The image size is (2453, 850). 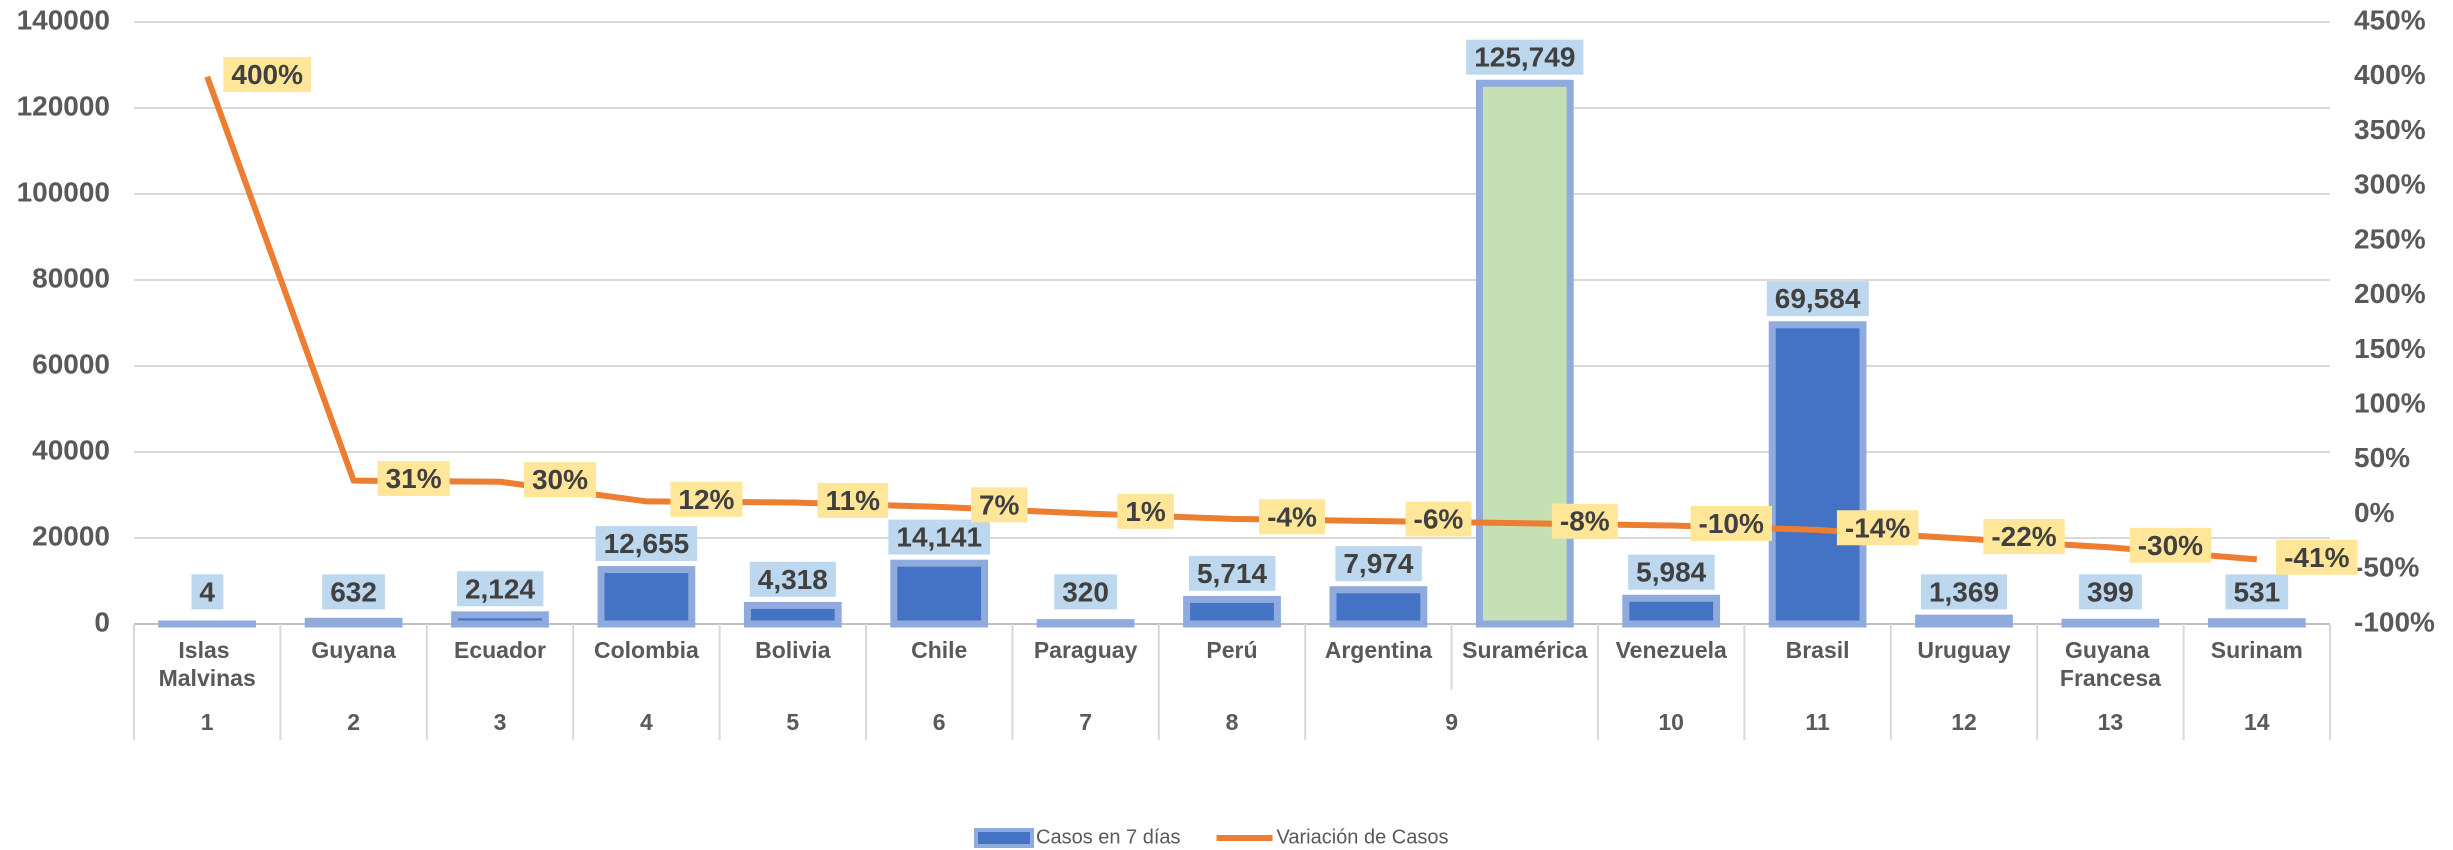 I want to click on data-label: 4, so click(x=207, y=591).